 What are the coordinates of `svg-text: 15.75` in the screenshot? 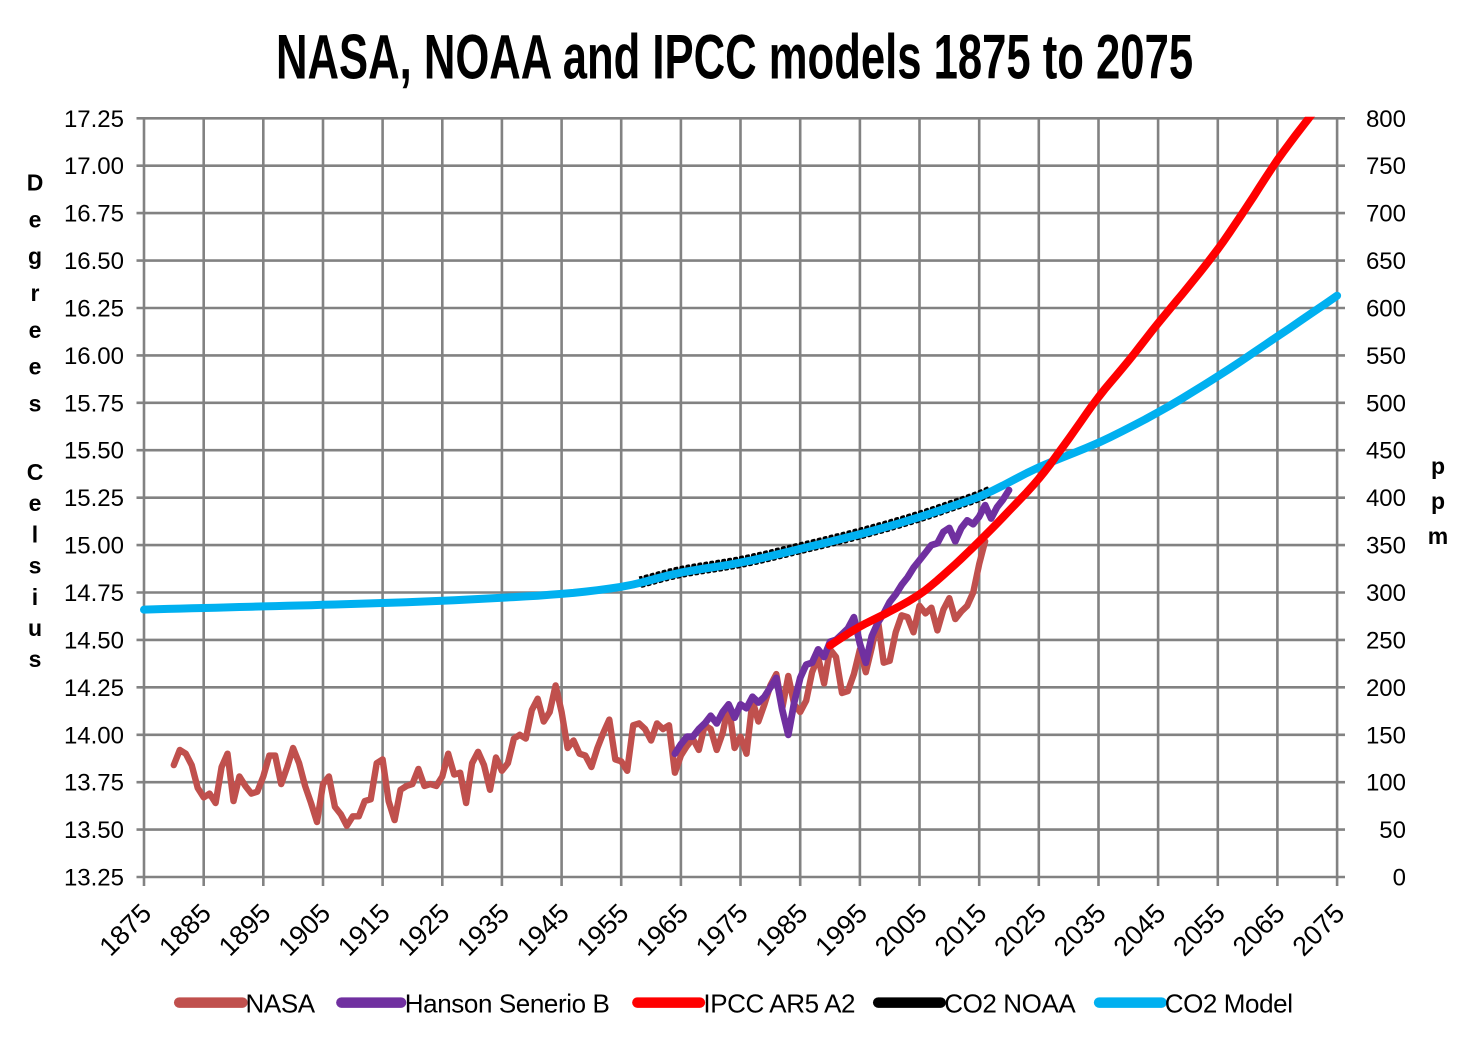 It's located at (94, 403).